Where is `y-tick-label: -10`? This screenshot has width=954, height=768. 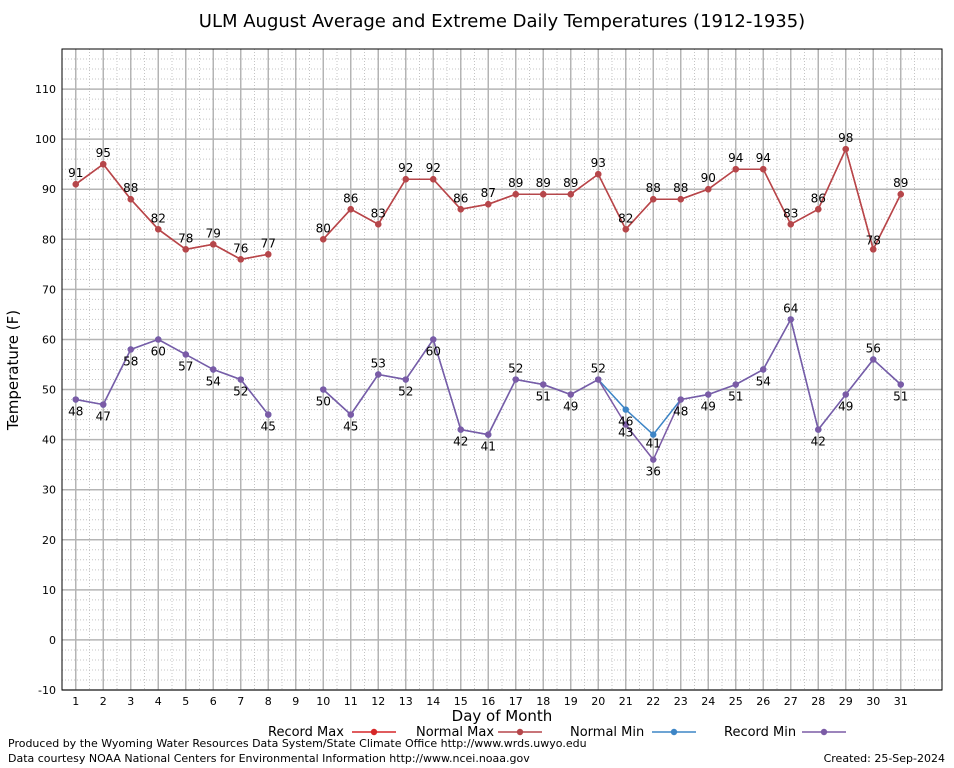 y-tick-label: -10 is located at coordinates (47, 690).